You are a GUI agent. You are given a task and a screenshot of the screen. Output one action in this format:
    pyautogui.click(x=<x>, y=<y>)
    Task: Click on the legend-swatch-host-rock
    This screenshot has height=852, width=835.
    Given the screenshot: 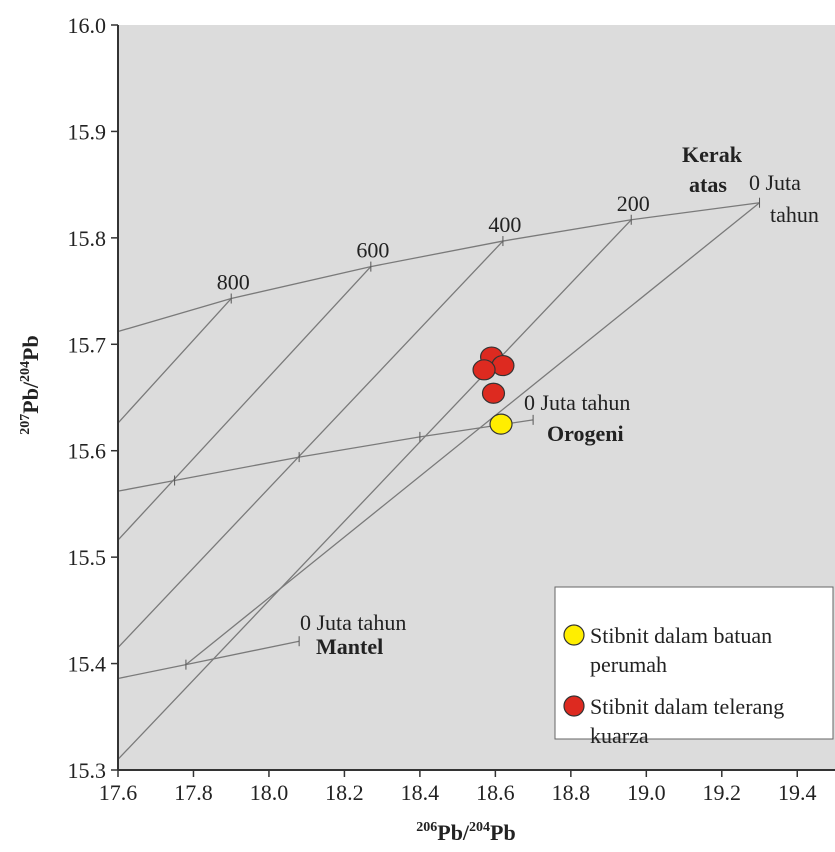 What is the action you would take?
    pyautogui.click(x=574, y=635)
    